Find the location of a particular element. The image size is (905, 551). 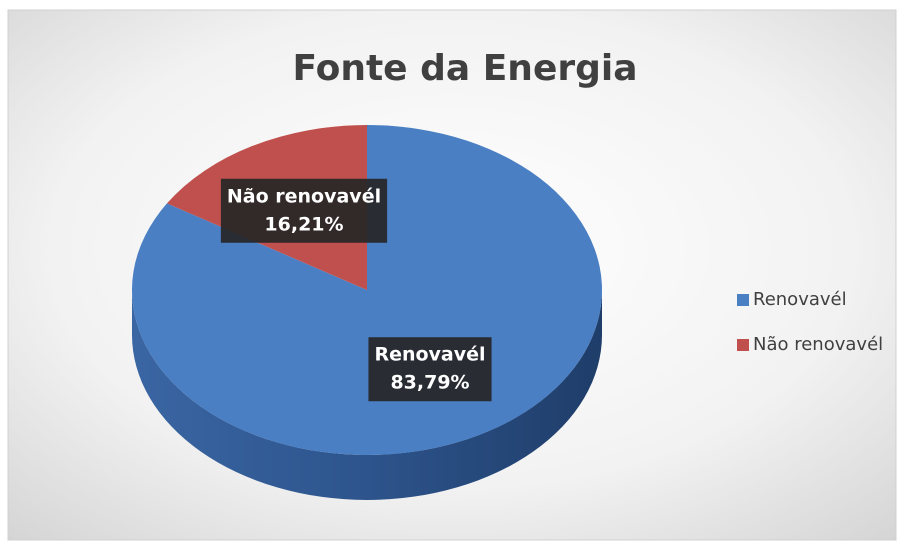

data-label-category: Renovavél is located at coordinates (429, 355).